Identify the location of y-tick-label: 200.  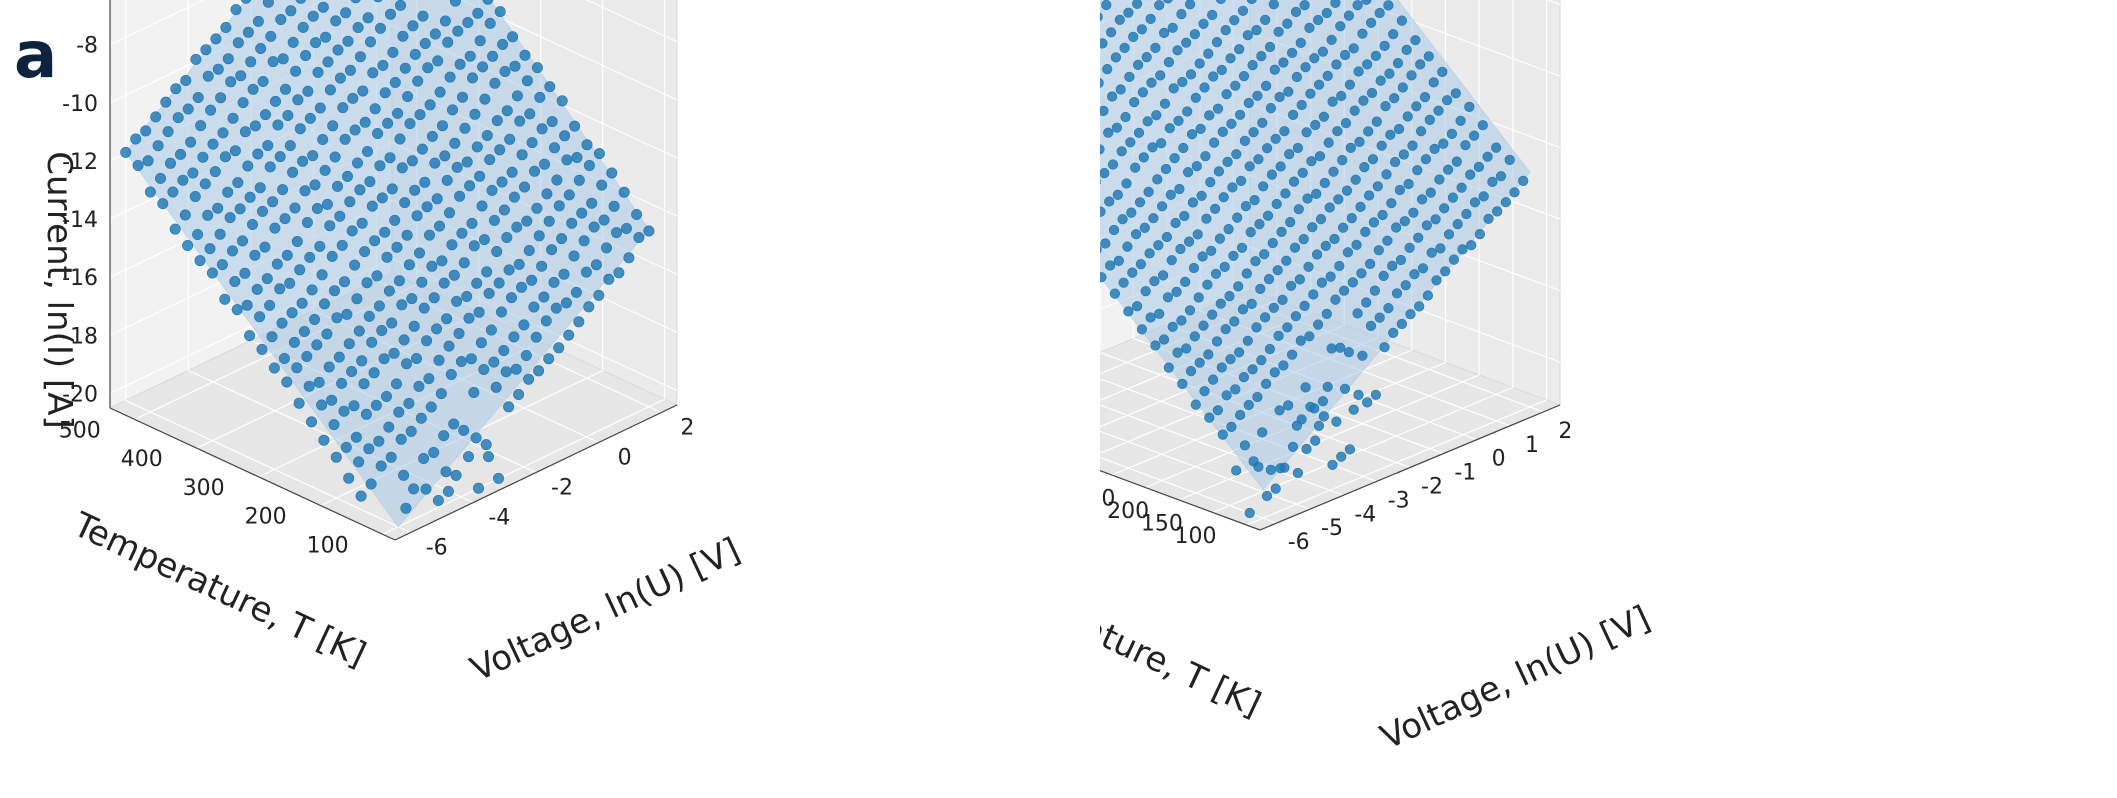
(1128, 511).